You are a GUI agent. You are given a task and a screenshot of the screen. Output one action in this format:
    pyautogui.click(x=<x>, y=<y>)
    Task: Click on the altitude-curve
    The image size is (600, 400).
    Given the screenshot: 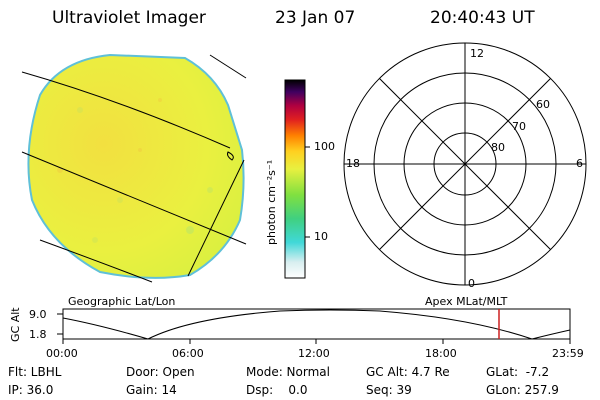 What is the action you would take?
    pyautogui.click(x=316, y=324)
    